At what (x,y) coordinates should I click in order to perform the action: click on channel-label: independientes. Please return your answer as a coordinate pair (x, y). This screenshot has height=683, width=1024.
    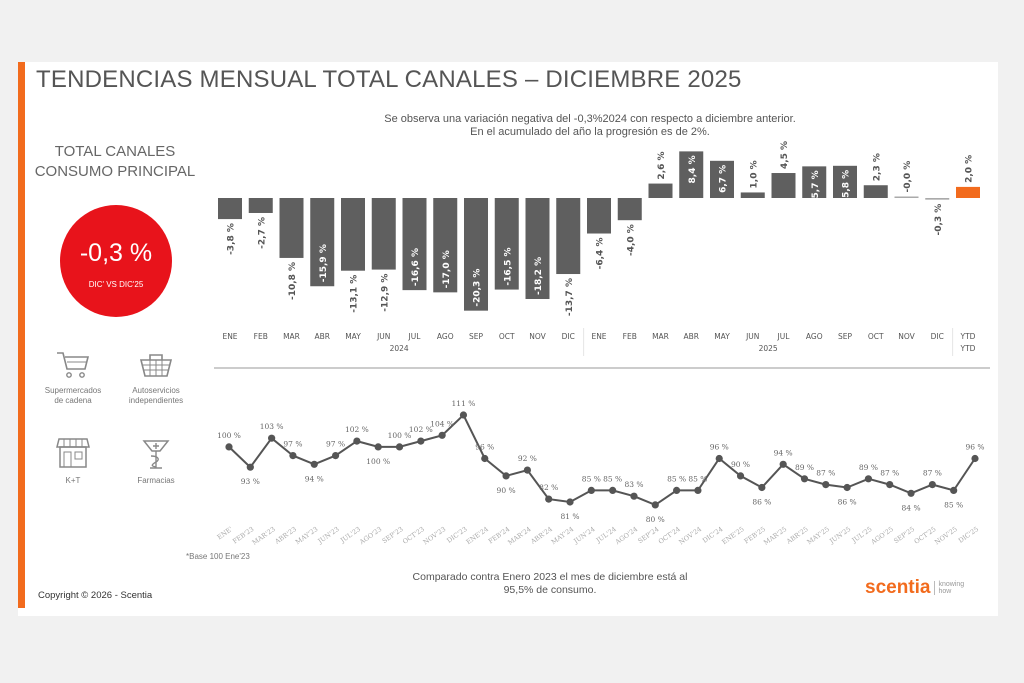
    Looking at the image, I should click on (156, 400).